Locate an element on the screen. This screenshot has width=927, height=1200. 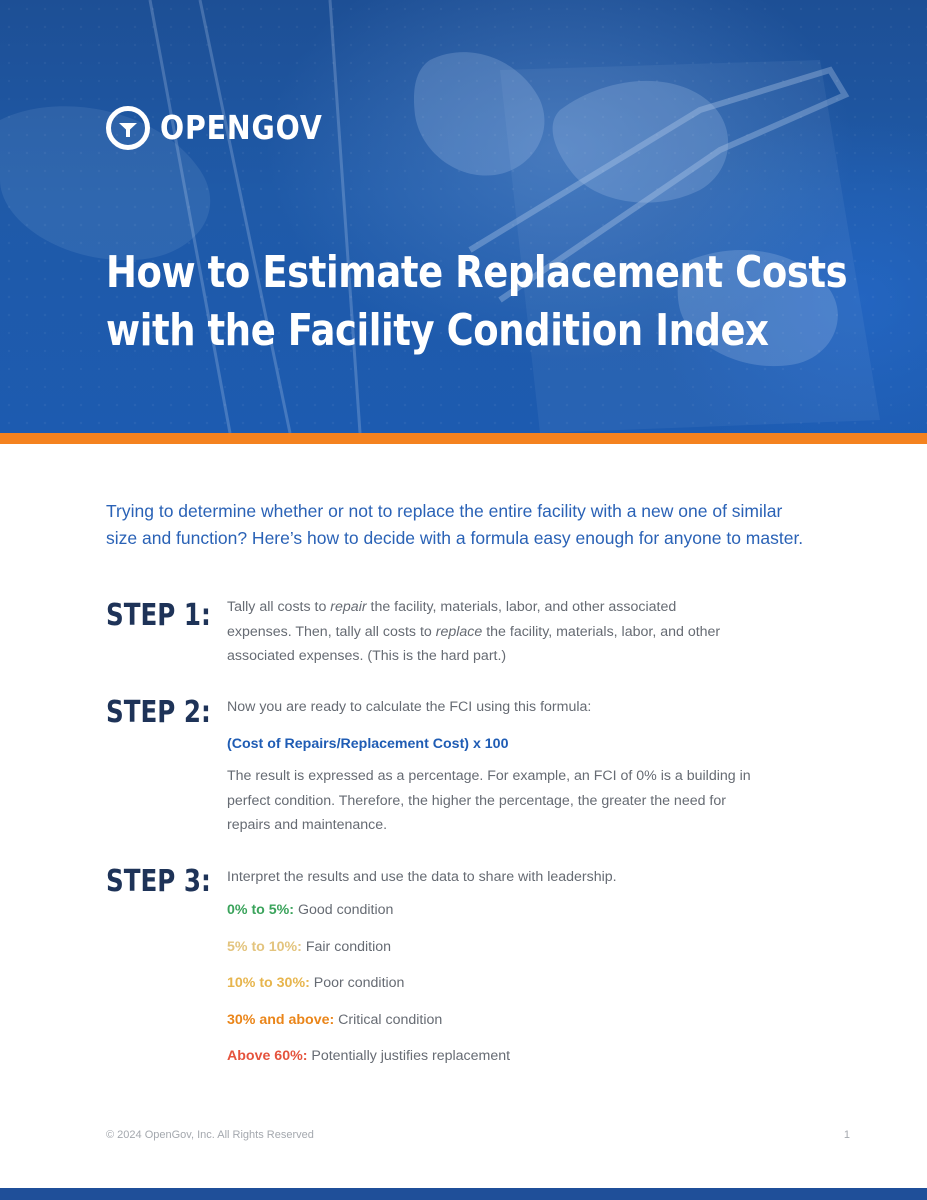
step-1-line-2-a: expenses. Then, tally all costs to is located at coordinates (331, 631).